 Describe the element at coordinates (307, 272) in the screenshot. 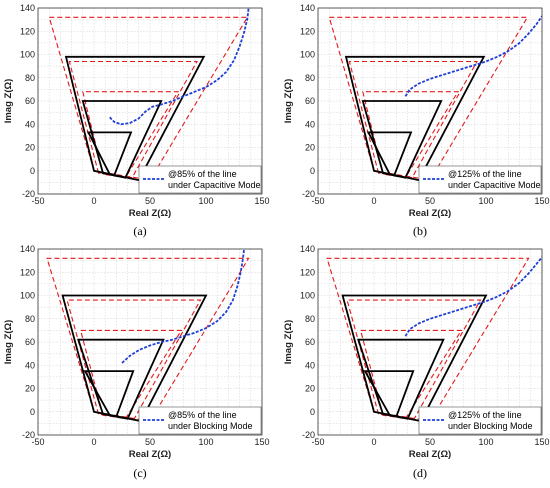

I see `chart-d-y-tick-label: 120` at that location.